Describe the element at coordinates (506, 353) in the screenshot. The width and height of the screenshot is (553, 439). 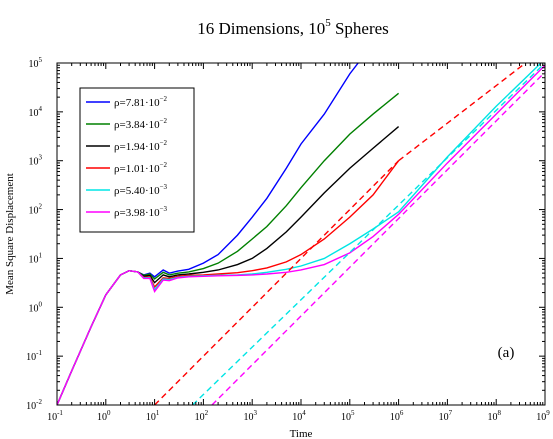
I see `panel-label: (a)` at that location.